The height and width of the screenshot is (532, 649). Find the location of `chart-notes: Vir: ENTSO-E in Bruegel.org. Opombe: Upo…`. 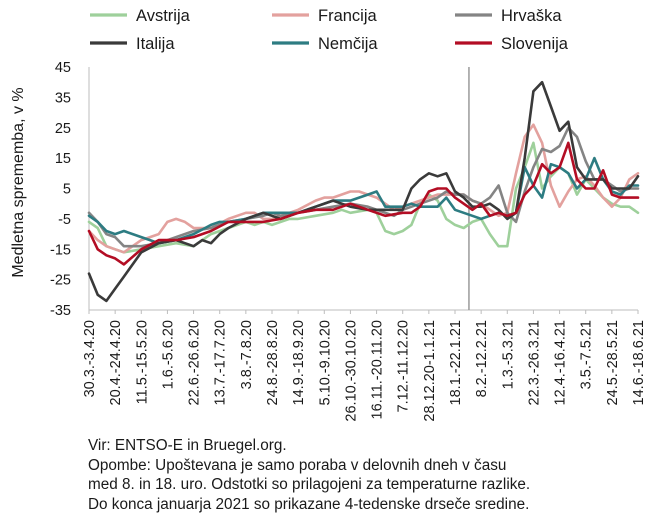

chart-notes: Vir: ENTSO-E in Bruegel.org. Opombe: Upo… is located at coordinates (368, 475).